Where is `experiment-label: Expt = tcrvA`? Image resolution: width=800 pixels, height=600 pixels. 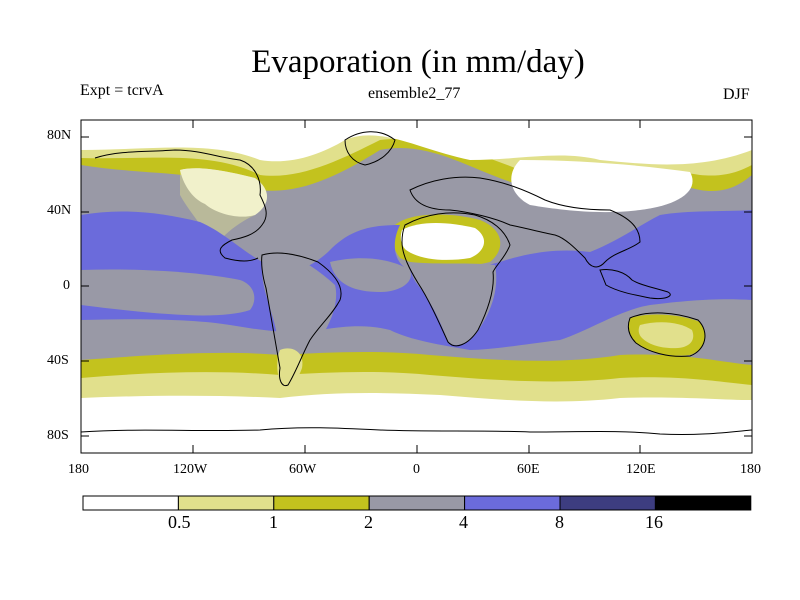
experiment-label: Expt = tcrvA is located at coordinates (122, 90).